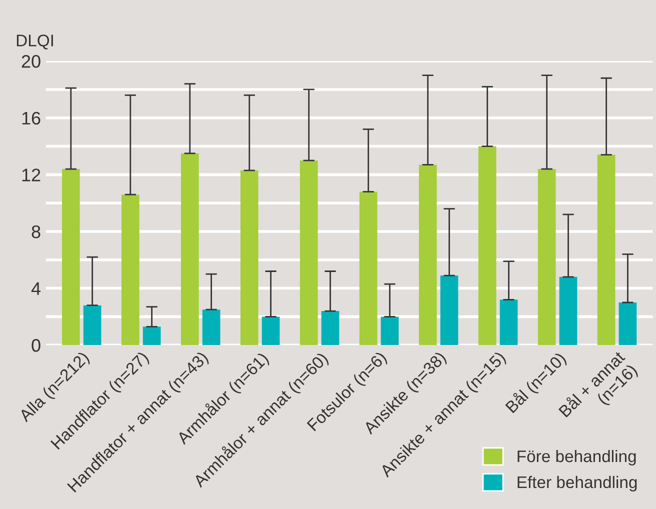 The width and height of the screenshot is (656, 509). What do you see at coordinates (31, 175) in the screenshot?
I see `y-tick-label: 12` at bounding box center [31, 175].